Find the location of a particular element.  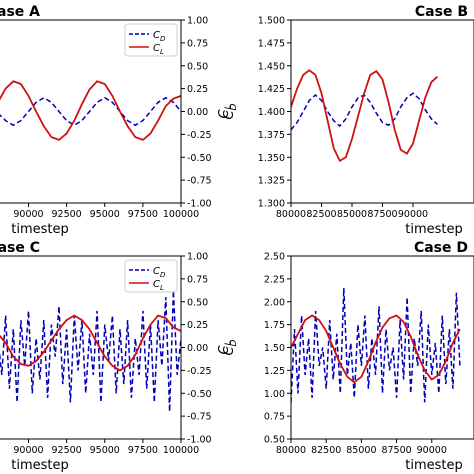

y-tick-label: 1.325 is located at coordinates (271, 181).